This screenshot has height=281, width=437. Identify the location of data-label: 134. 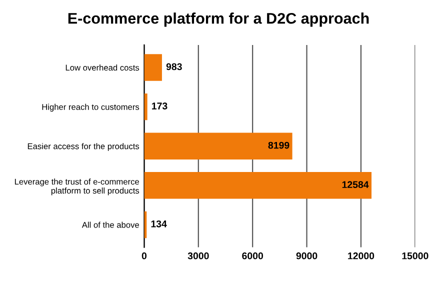
(159, 224).